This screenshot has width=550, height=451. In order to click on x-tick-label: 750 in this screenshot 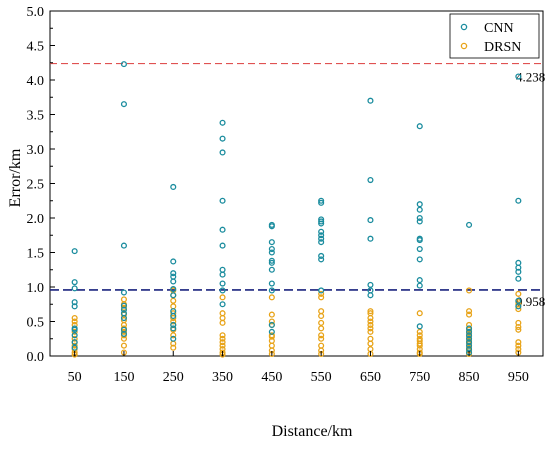, I will do `click(419, 377)`.